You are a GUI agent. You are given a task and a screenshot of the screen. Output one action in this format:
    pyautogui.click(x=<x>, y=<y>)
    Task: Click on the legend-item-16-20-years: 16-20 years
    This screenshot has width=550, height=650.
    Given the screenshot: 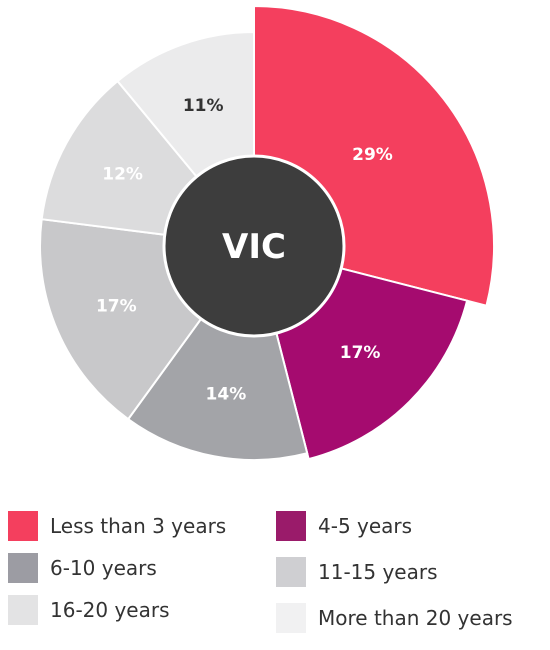 What is the action you would take?
    pyautogui.click(x=89, y=610)
    